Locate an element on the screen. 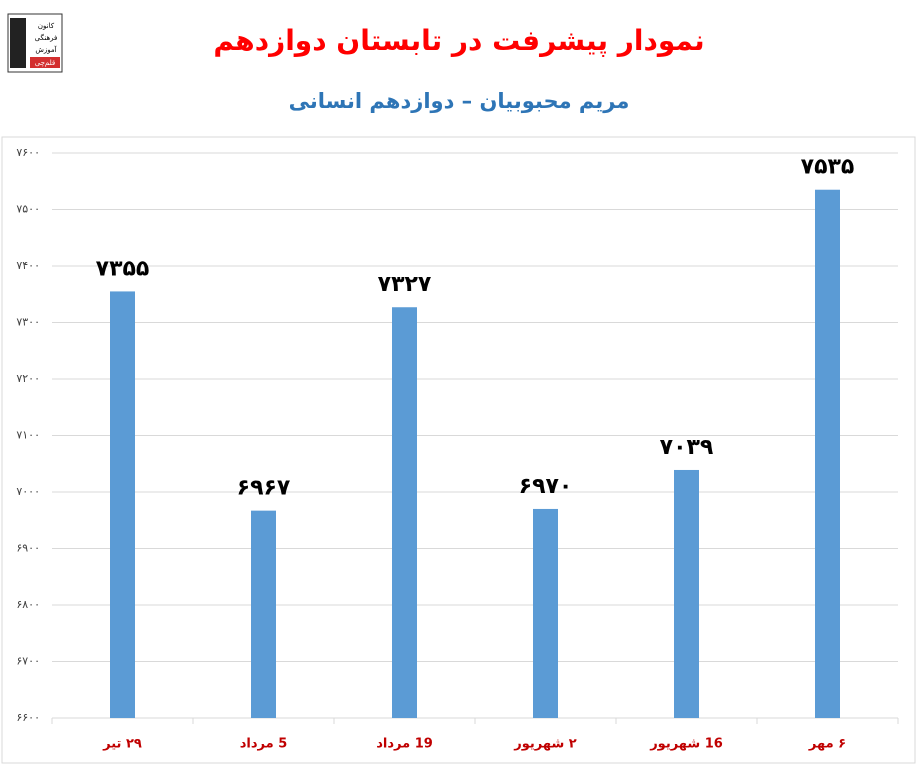 The height and width of the screenshot is (764, 918). y-tick-label: ۷۵۰۰ is located at coordinates (28, 209).